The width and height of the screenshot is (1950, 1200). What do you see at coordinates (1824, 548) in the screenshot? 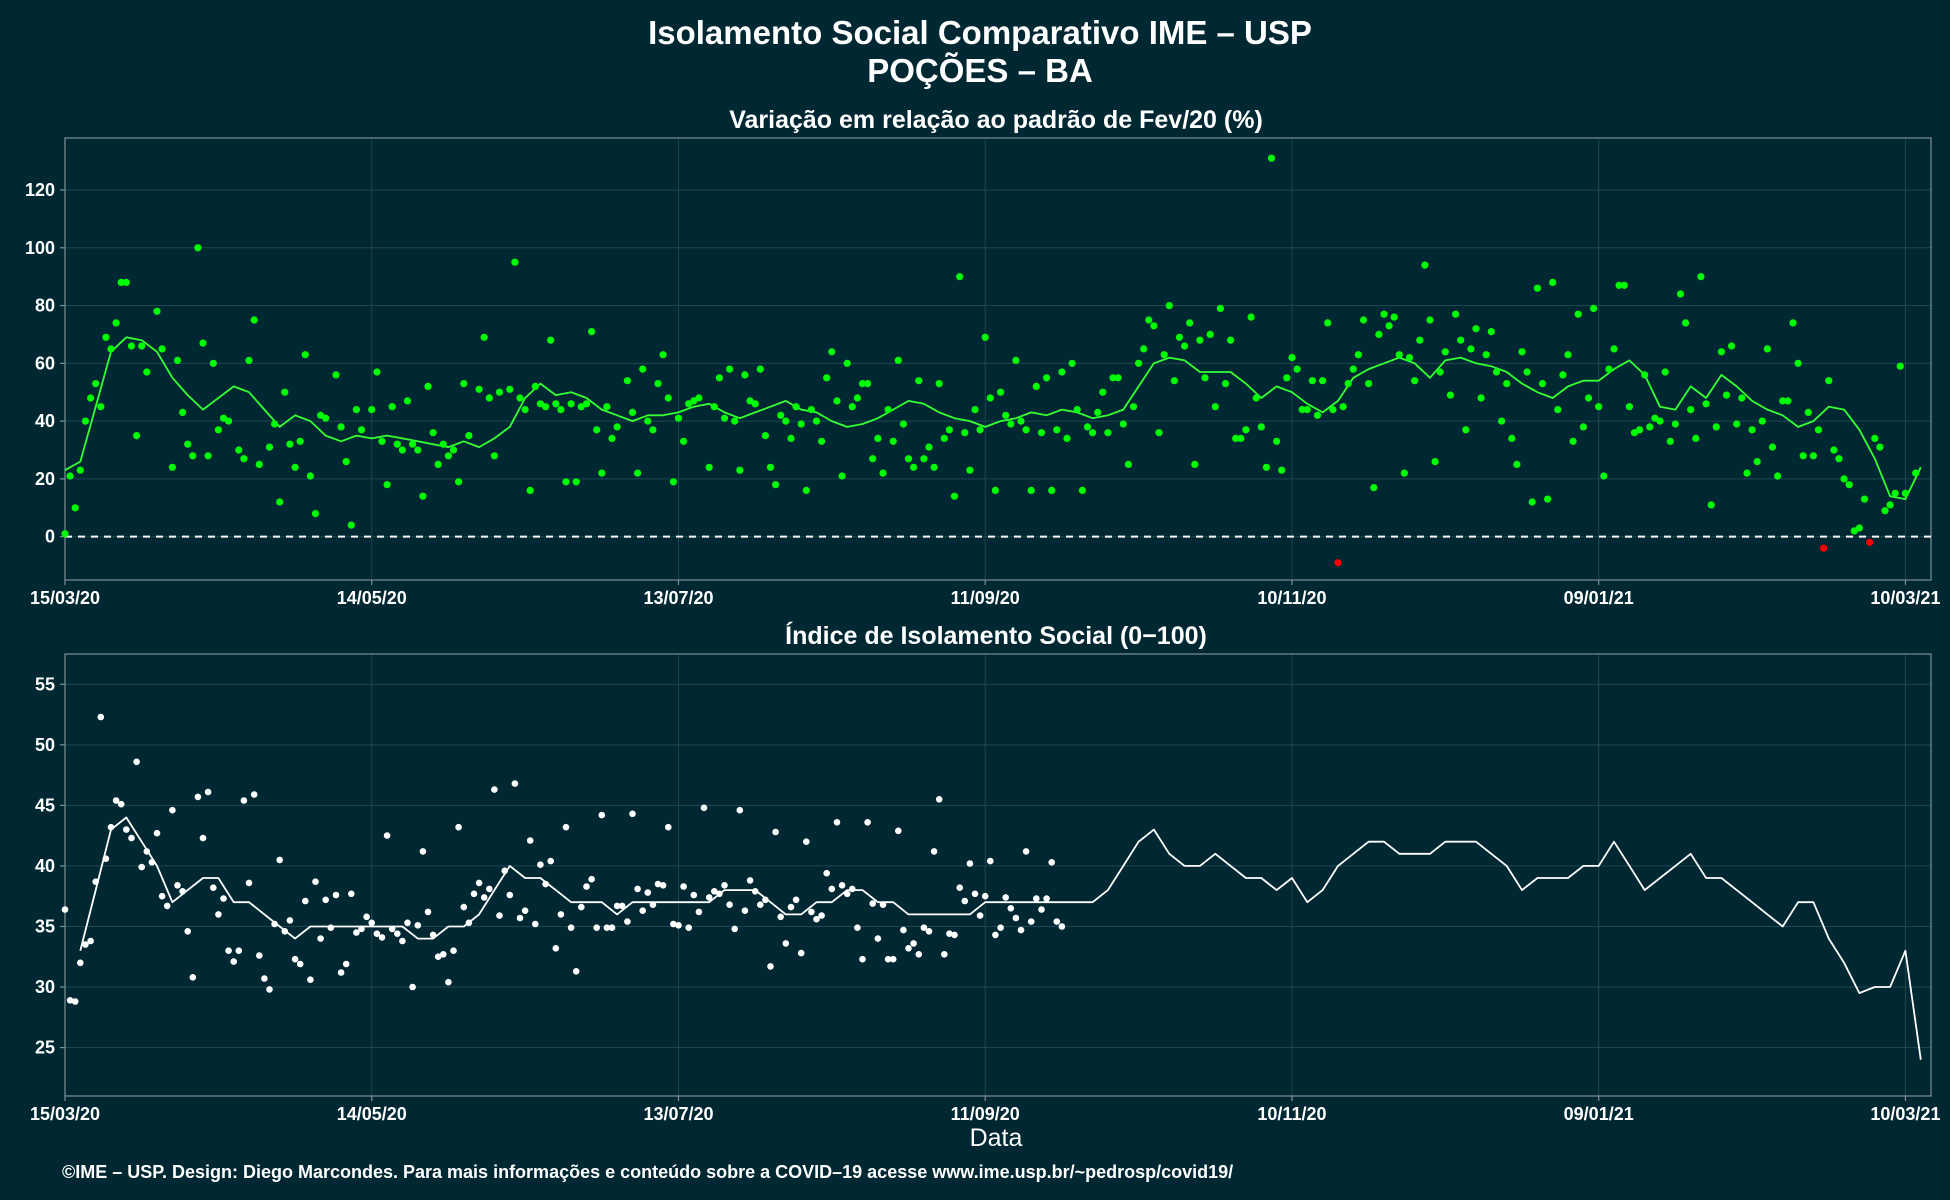
I see `negative-data-point` at bounding box center [1824, 548].